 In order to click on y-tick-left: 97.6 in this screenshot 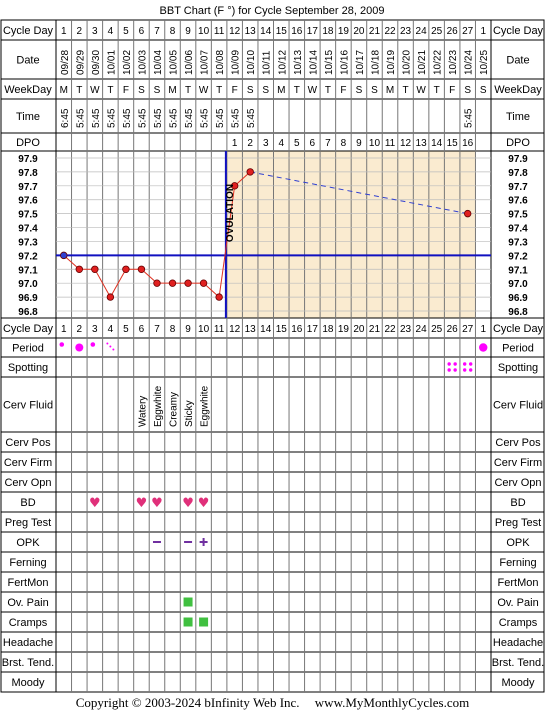, I will do `click(28, 201)`.